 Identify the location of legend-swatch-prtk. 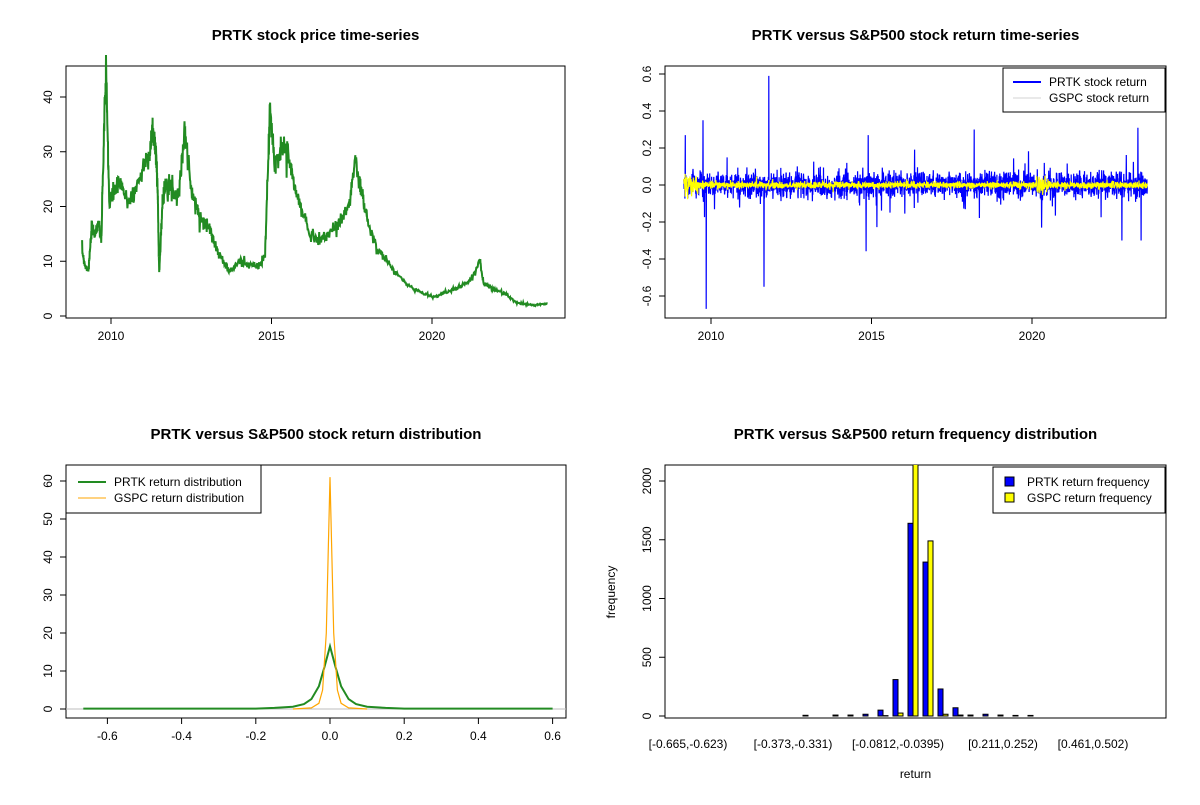
(1009, 481).